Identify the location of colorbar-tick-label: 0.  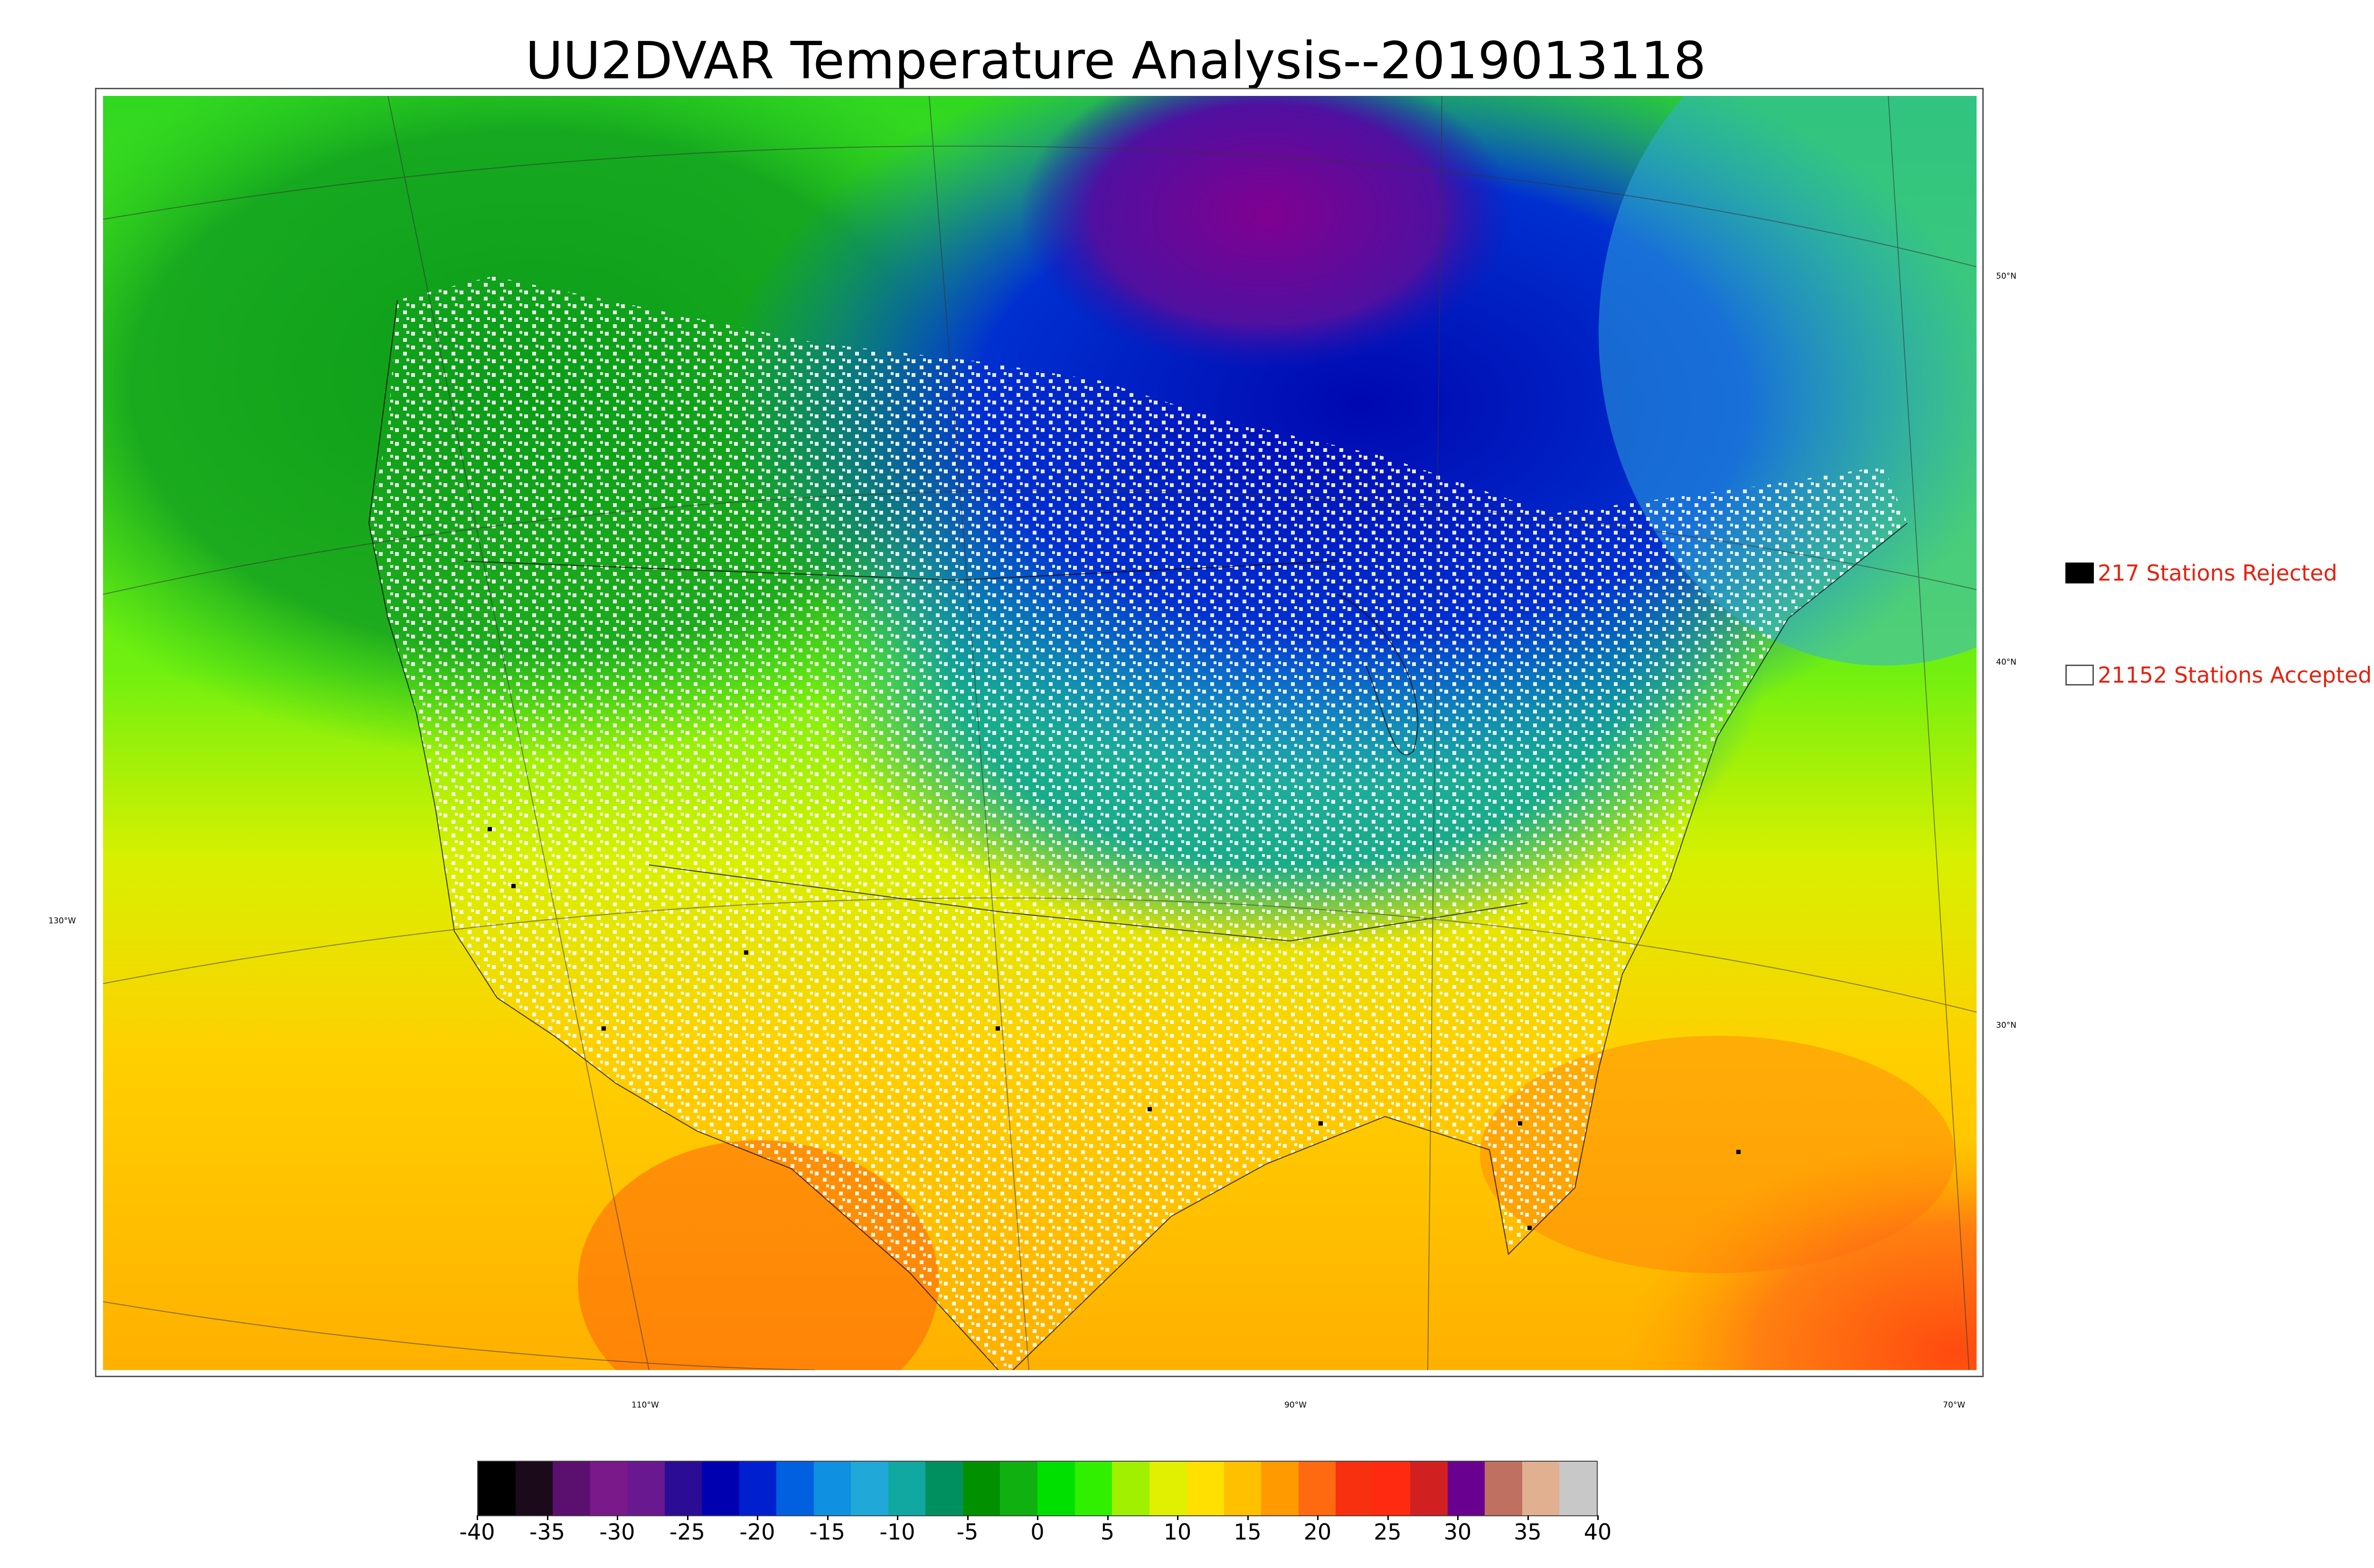
(1037, 1532).